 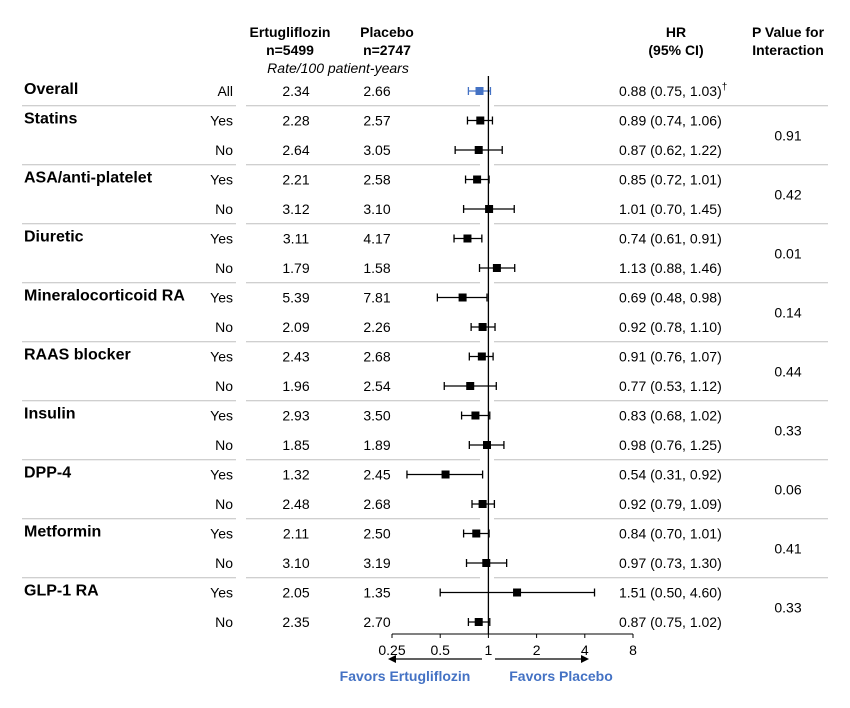 What do you see at coordinates (61, 591) in the screenshot?
I see `group-label: GLP-1 RA` at bounding box center [61, 591].